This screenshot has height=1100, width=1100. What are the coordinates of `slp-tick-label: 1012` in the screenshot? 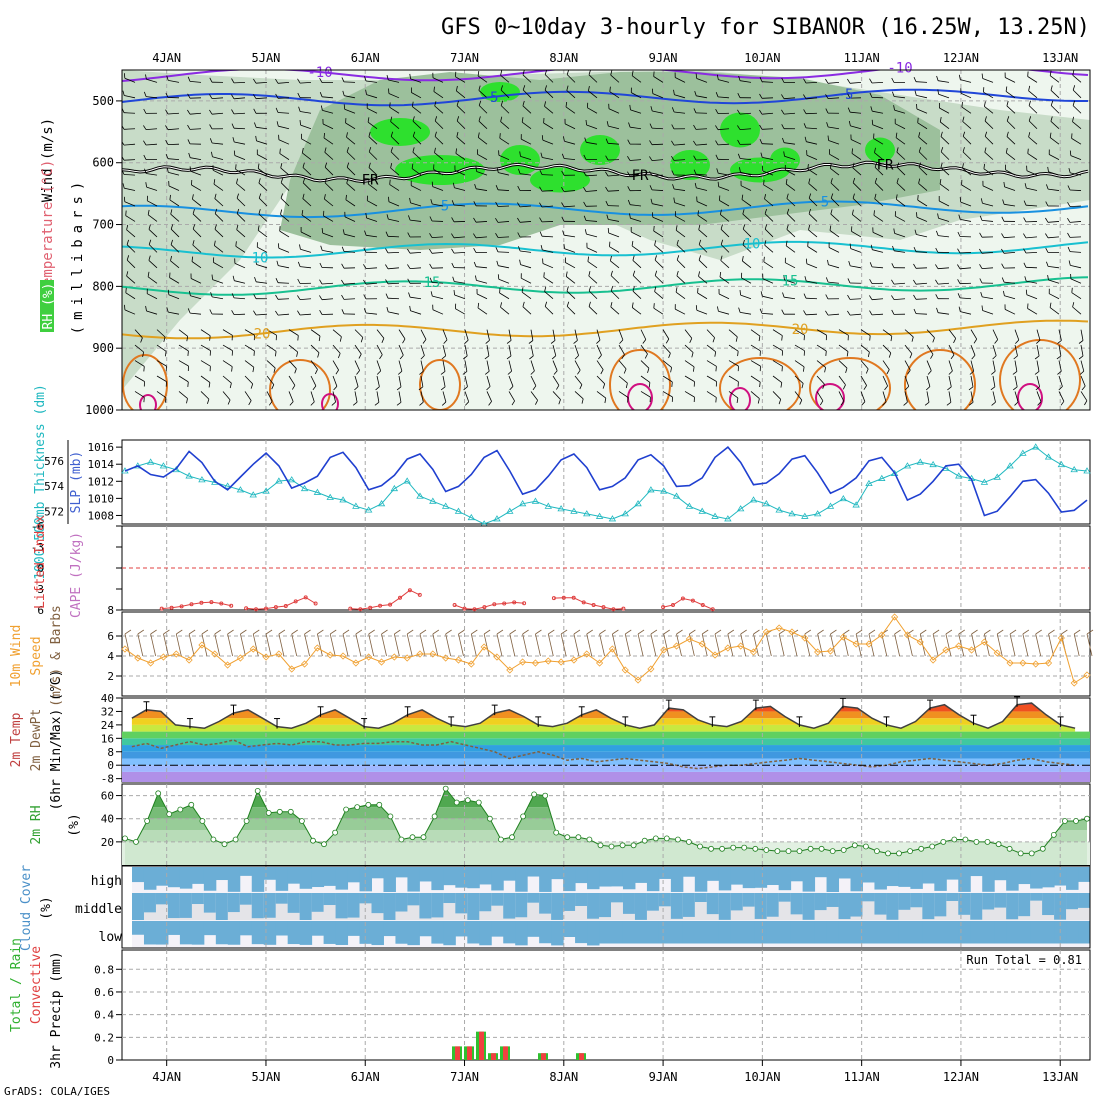 It's located at (101, 481).